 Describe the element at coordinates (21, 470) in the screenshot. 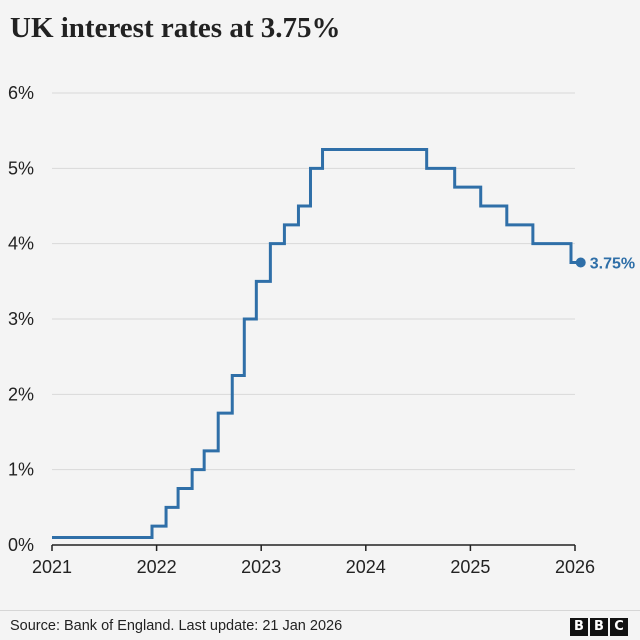

I see `y-tick-label: 1%` at that location.